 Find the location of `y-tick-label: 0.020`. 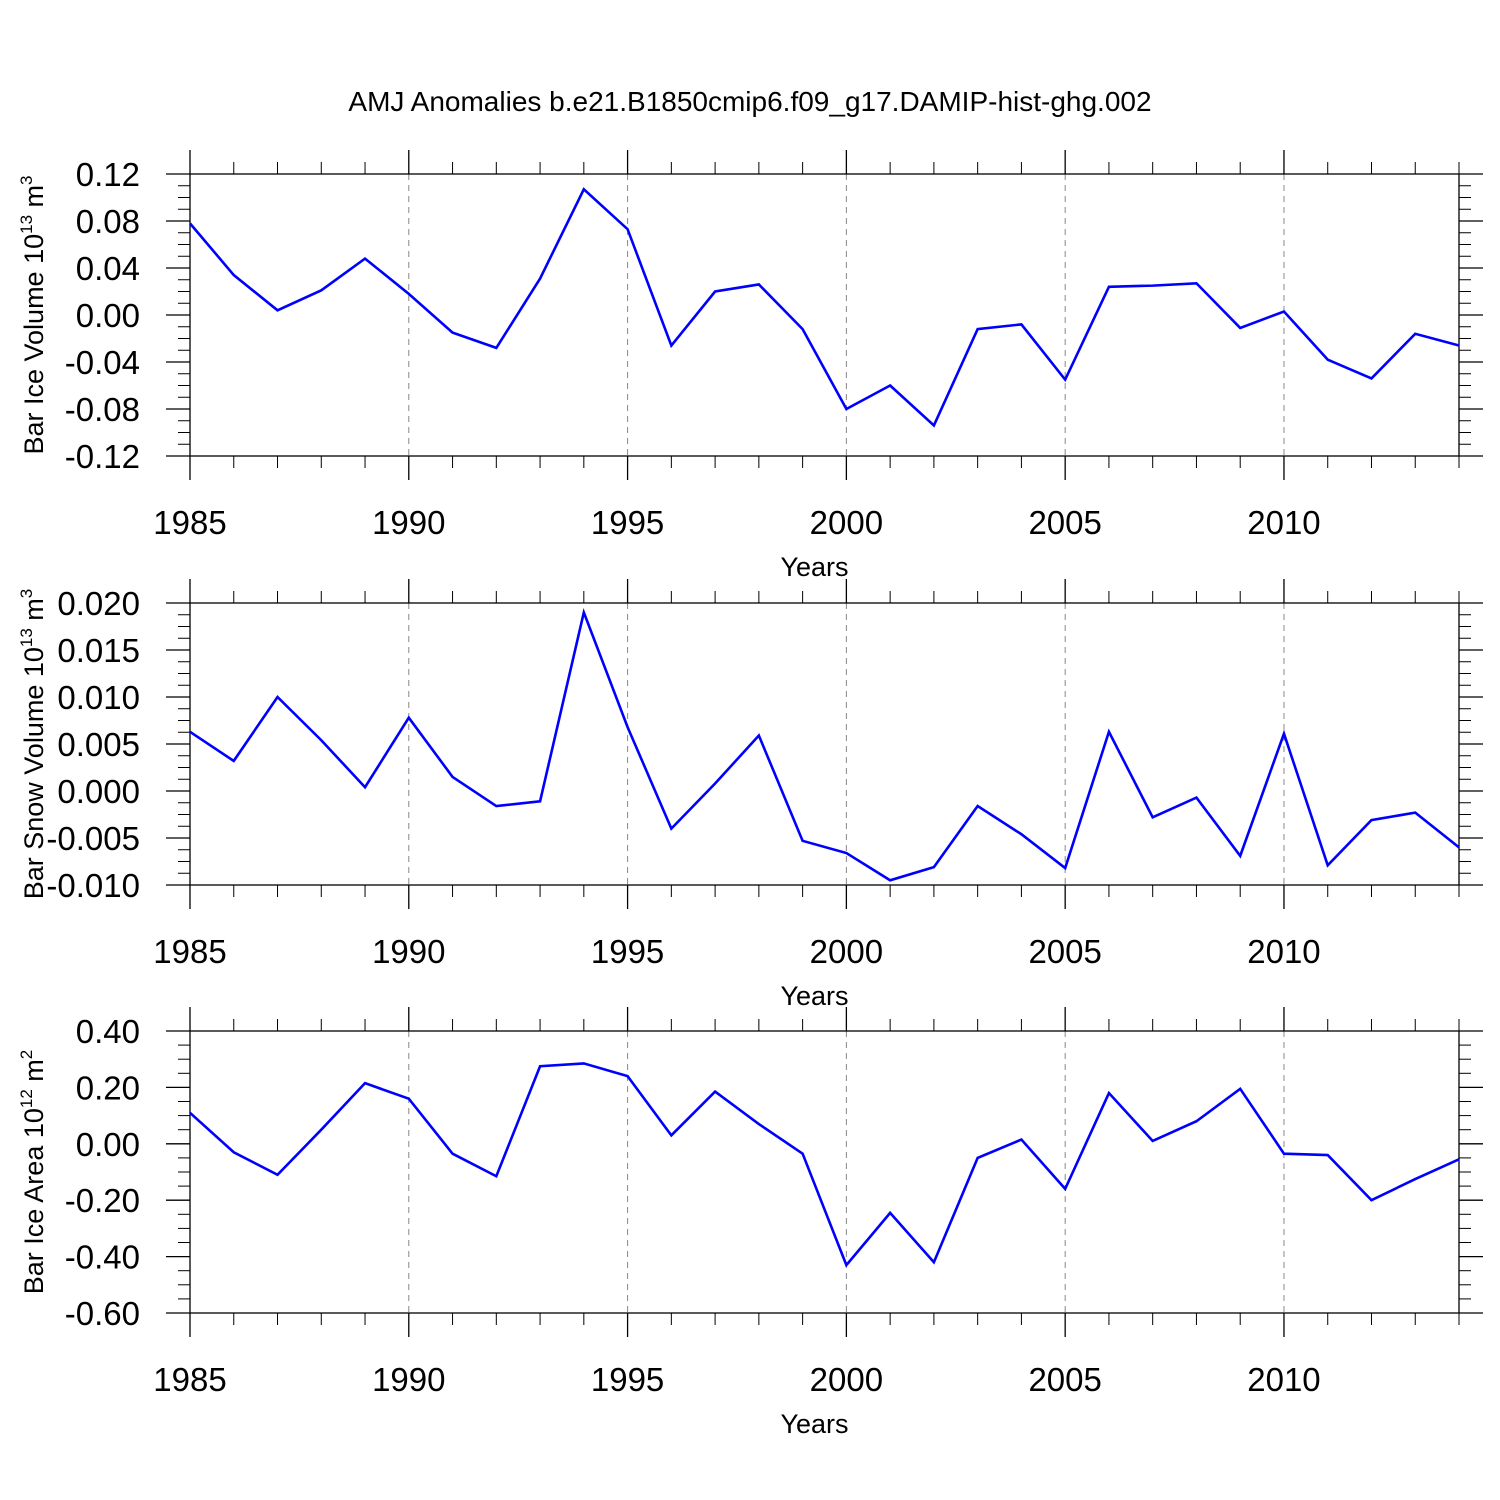

y-tick-label: 0.020 is located at coordinates (98, 603).